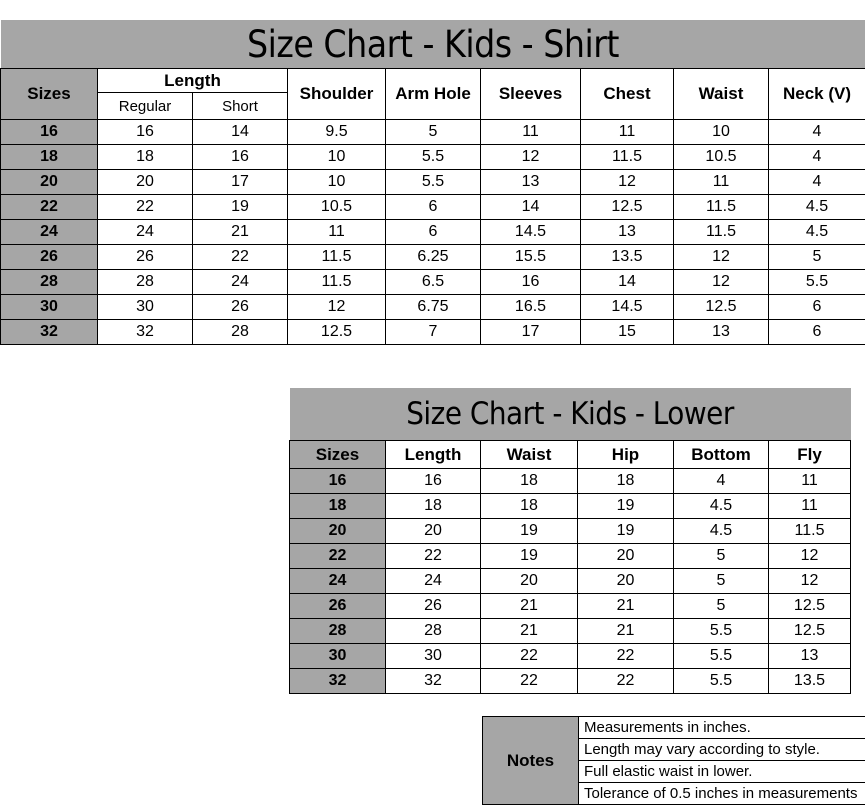 This screenshot has width=865, height=805. I want to click on shirt-cell-regular: 20, so click(145, 182).